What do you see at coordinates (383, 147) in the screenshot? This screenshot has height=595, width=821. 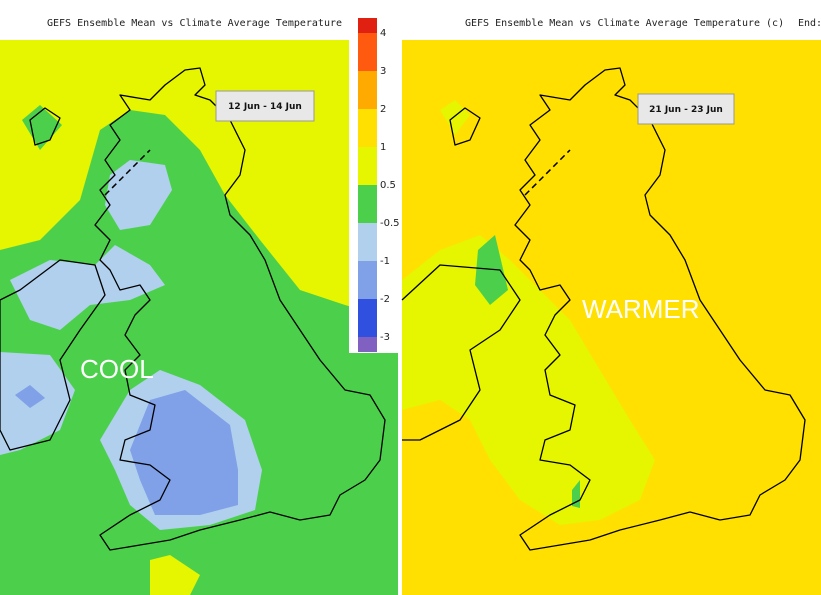 I see `colorbar-label: 1` at bounding box center [383, 147].